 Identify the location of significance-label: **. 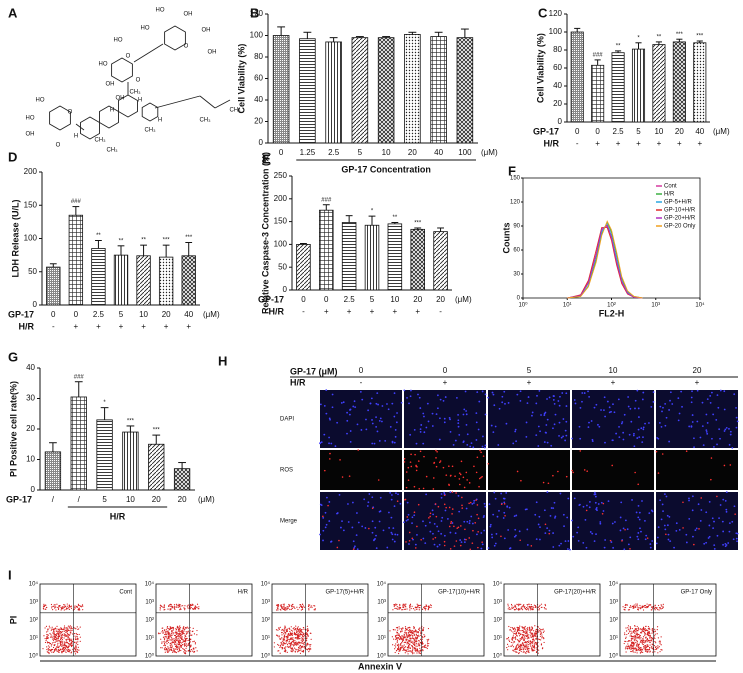
(659, 37).